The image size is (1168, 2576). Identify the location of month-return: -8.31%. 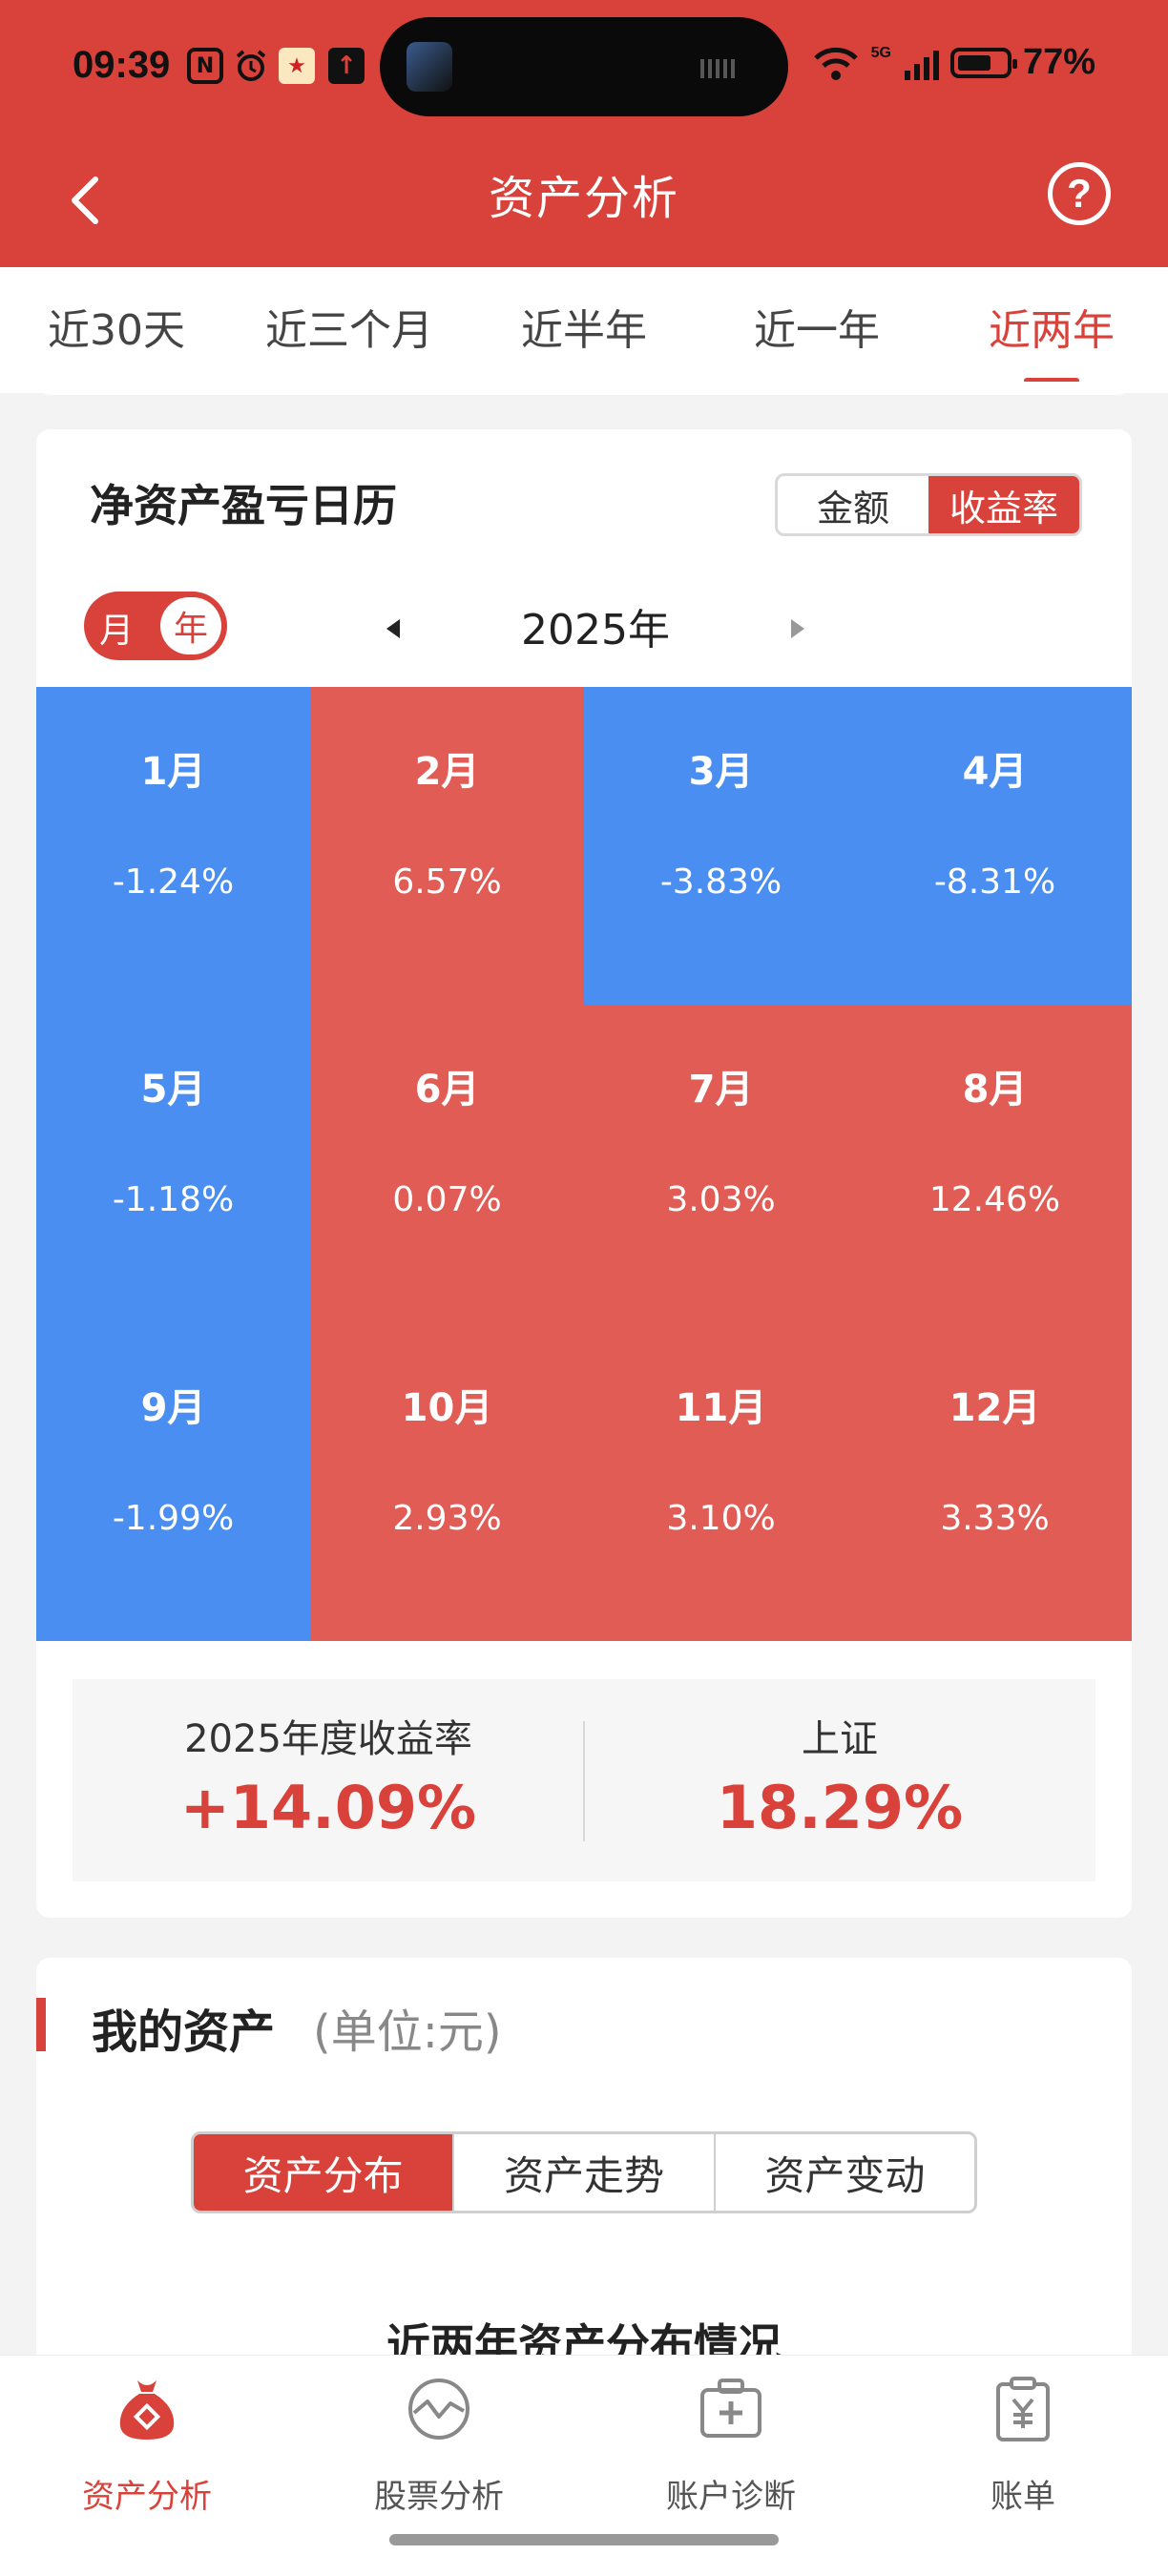
(994, 882).